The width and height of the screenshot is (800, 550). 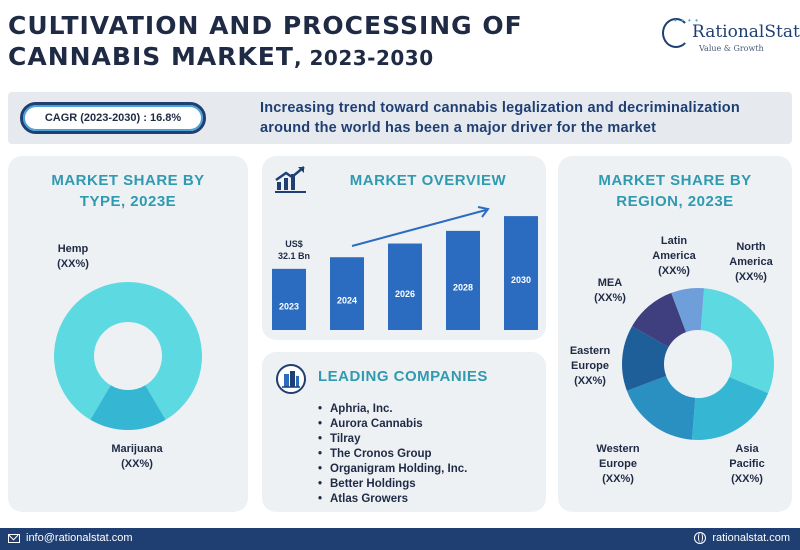 I want to click on asia-pacific-line-1: Asia, so click(x=747, y=449).